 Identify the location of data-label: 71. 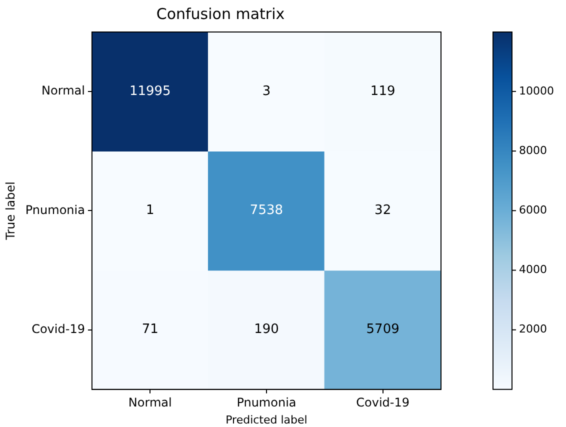
(150, 330).